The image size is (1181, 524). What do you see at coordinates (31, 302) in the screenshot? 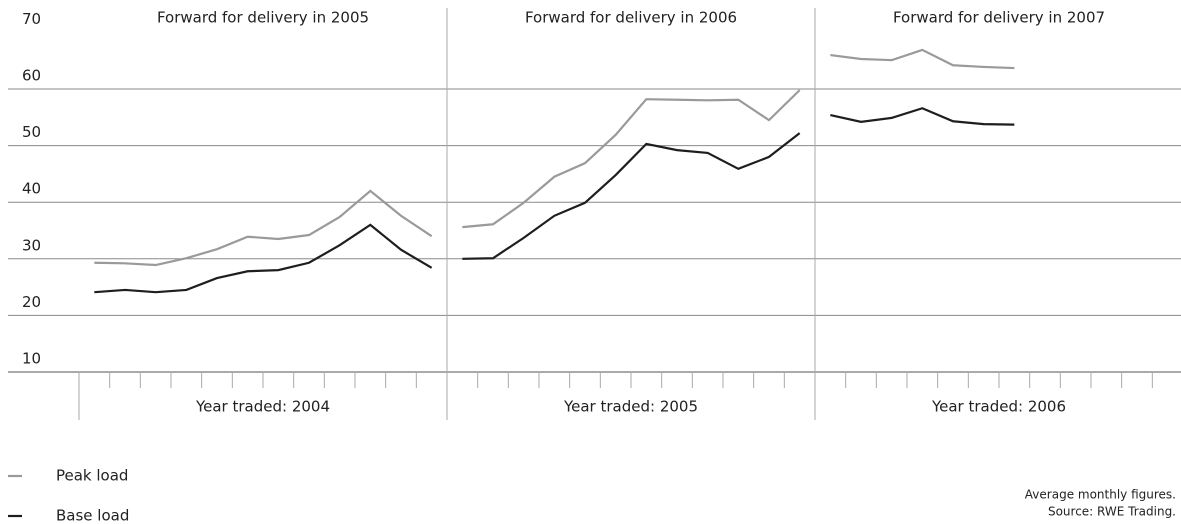
I see `y-tick-label: 20` at bounding box center [31, 302].